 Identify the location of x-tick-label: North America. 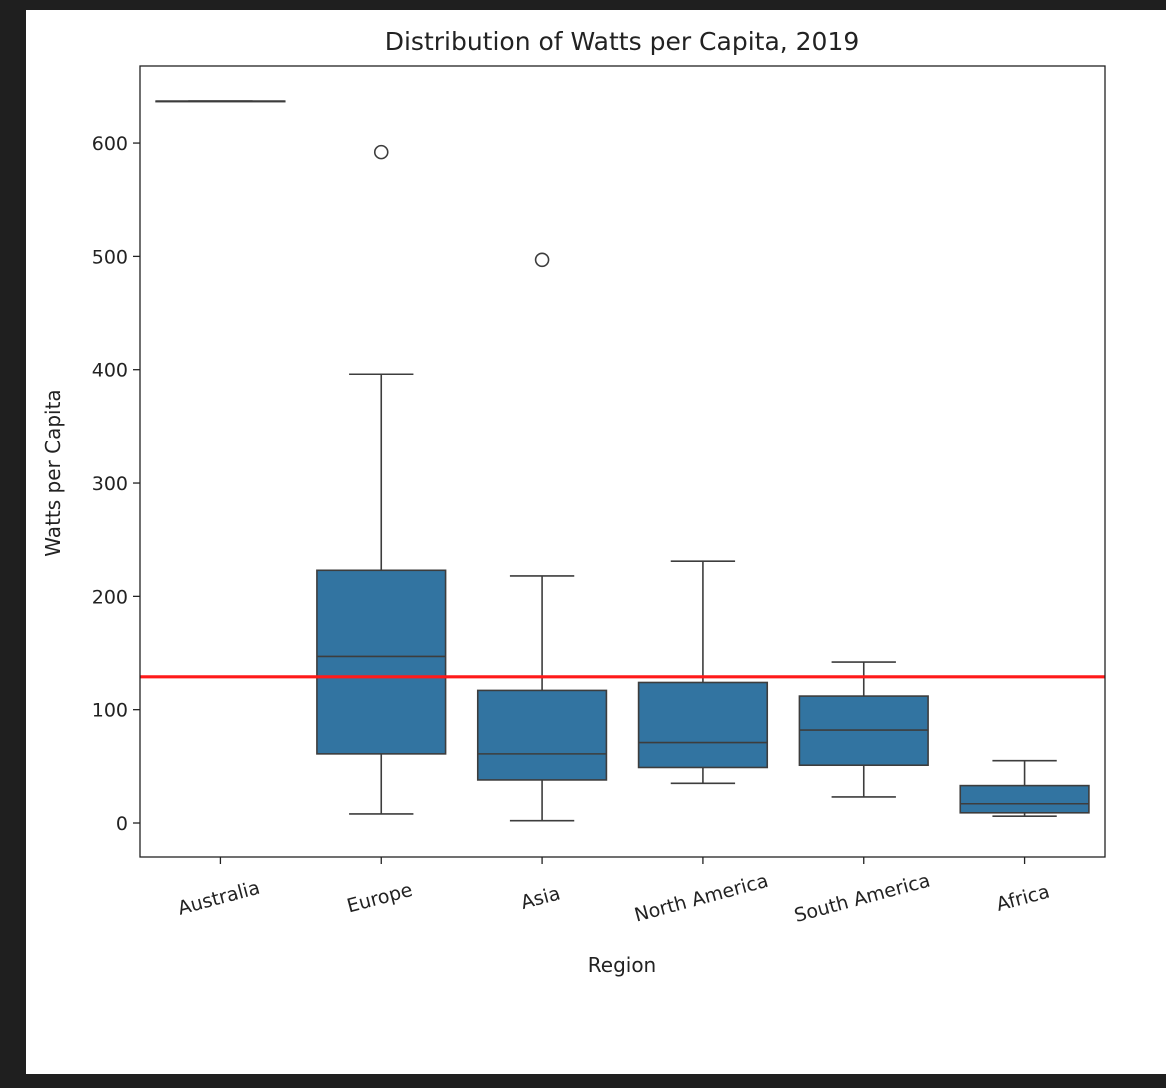
(701, 898).